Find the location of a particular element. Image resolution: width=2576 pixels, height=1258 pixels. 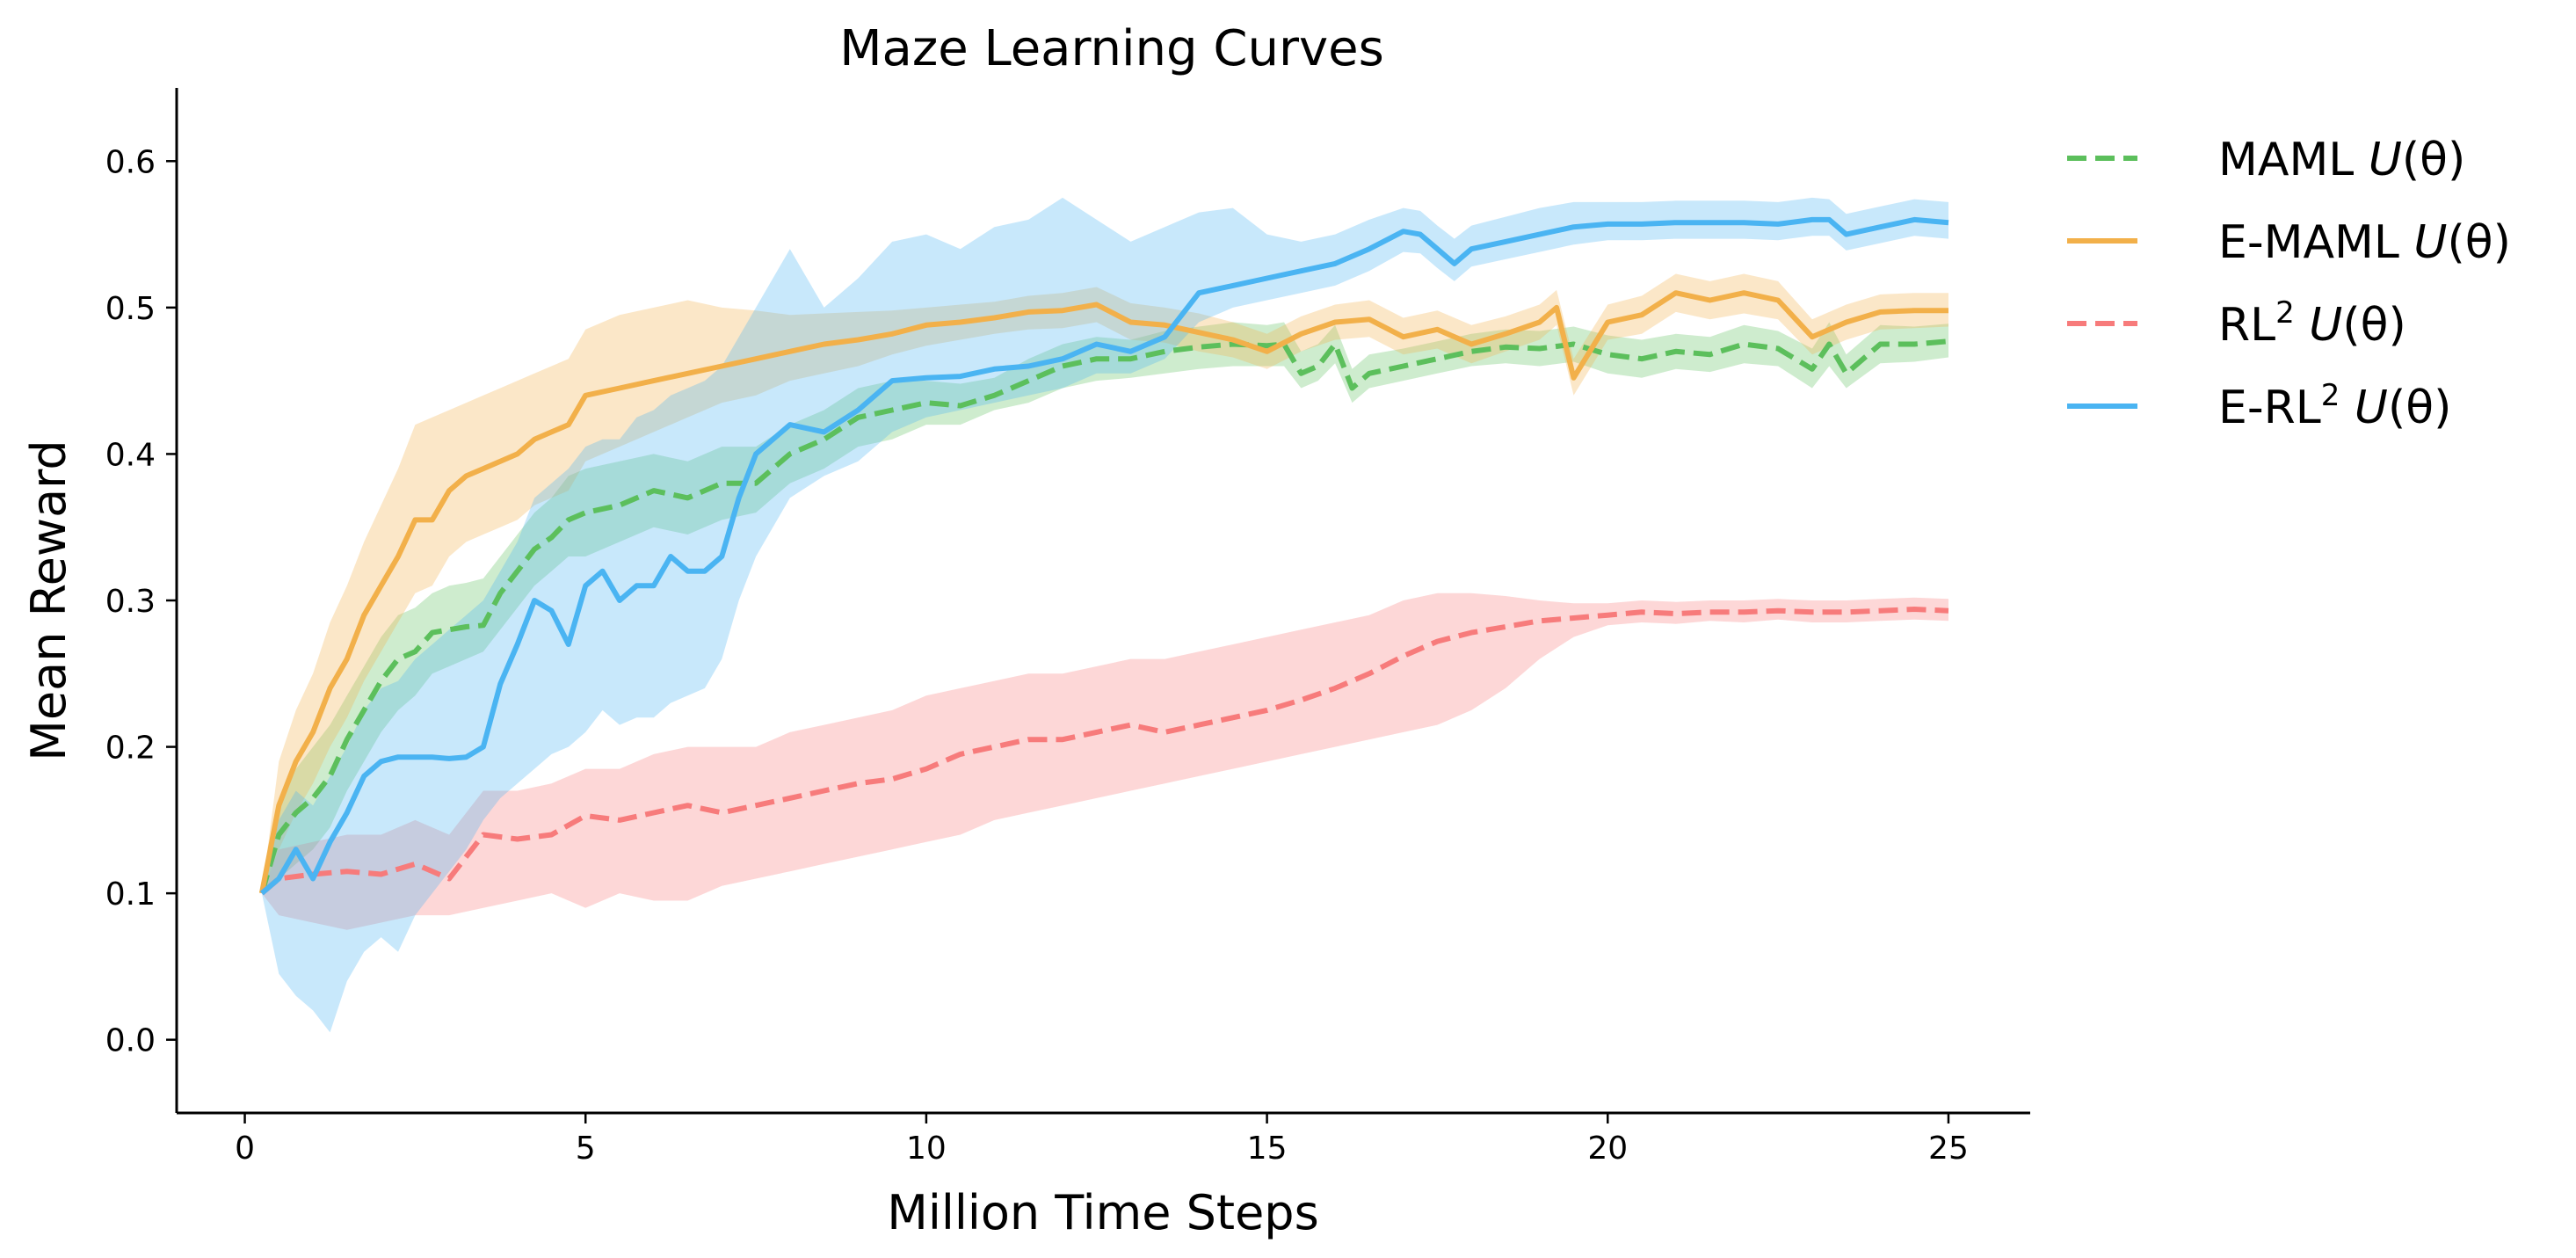

y-axis-label: Mean Reward is located at coordinates (48, 600).